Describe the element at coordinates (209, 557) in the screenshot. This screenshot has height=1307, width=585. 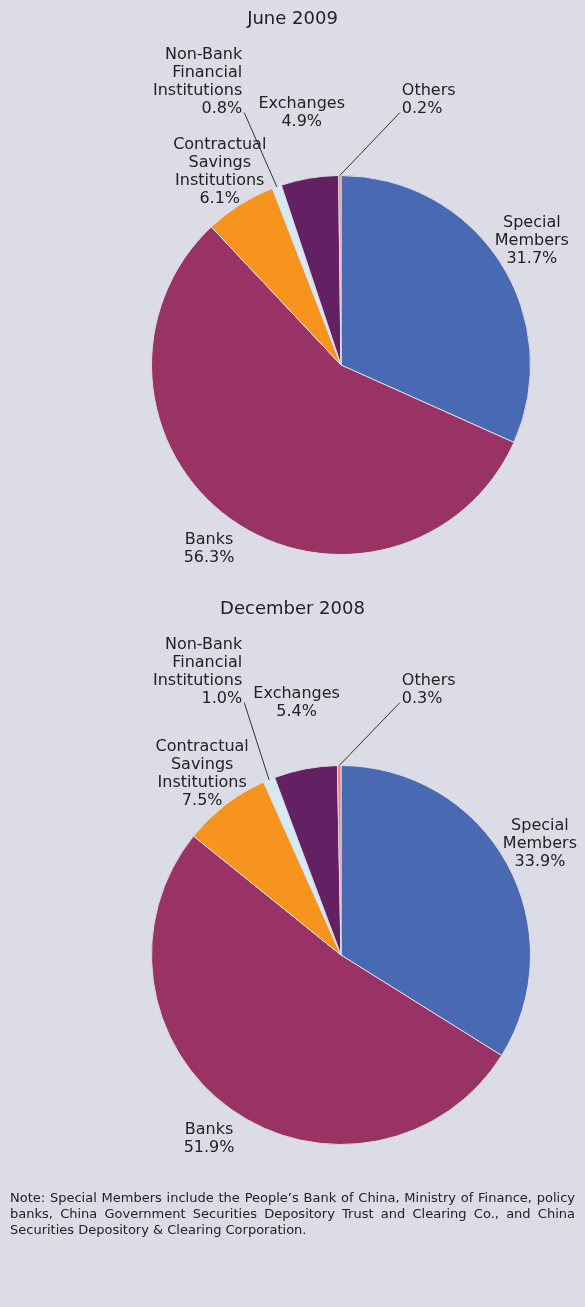
I see `data-label: 56.3%` at that location.